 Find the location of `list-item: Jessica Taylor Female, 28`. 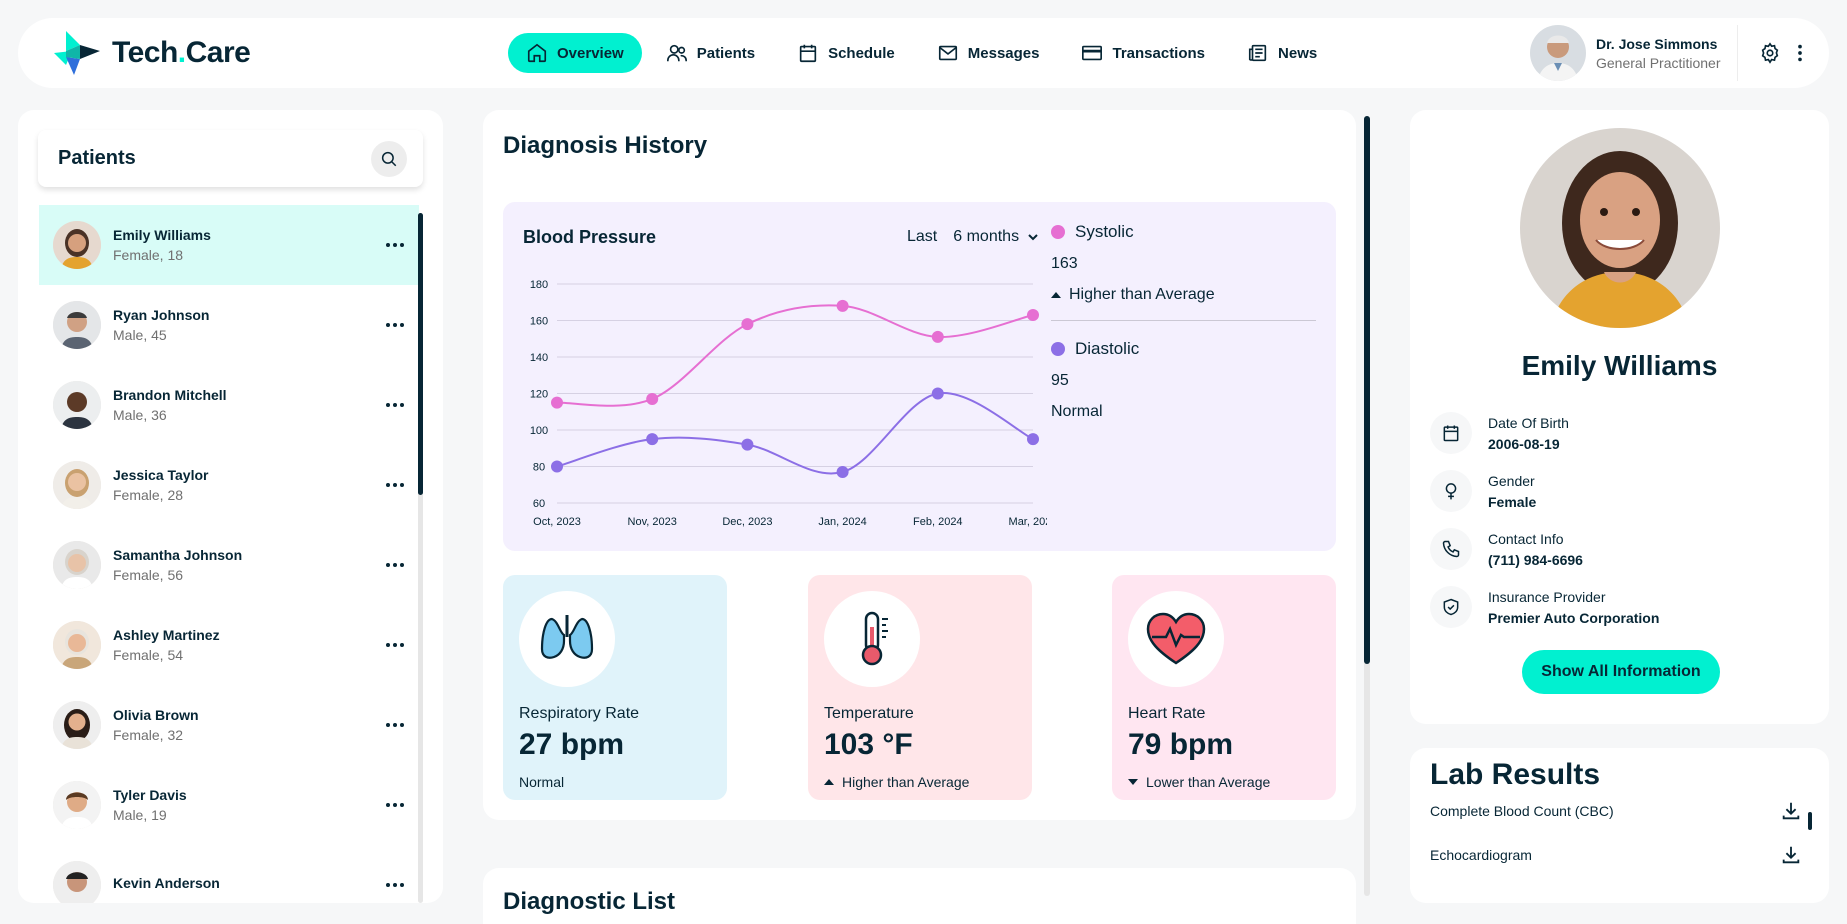

list-item: Jessica Taylor Female, 28 is located at coordinates (229, 485).